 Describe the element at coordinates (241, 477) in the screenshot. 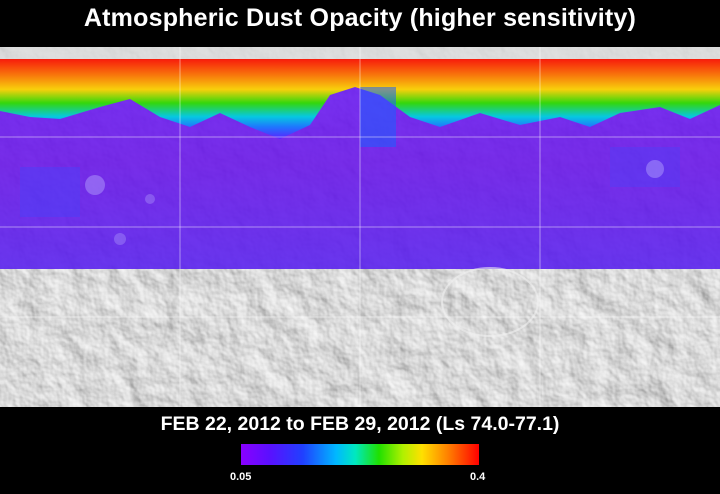

I see `colorbar-min-label: 0.05` at that location.